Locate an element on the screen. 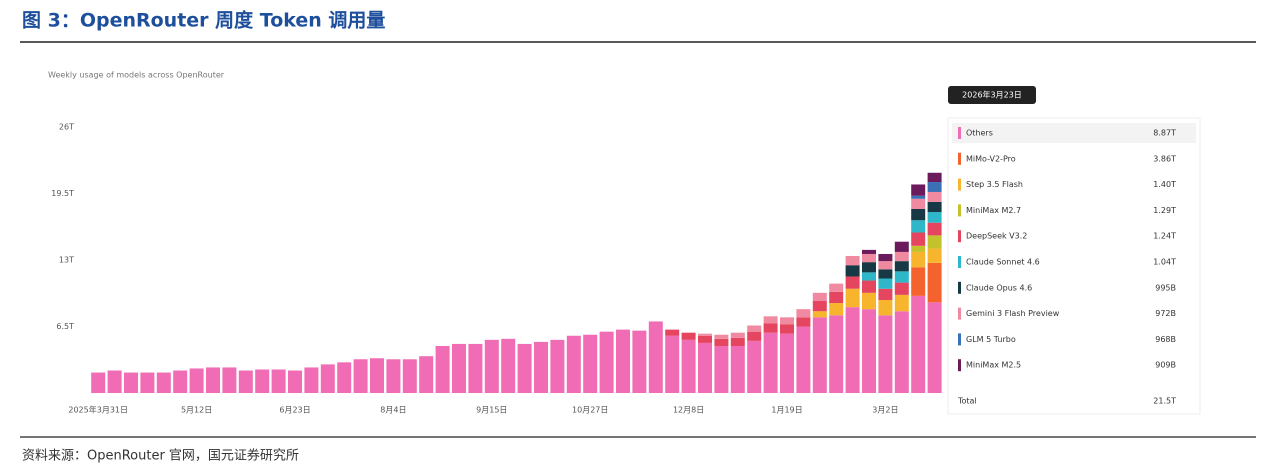  x-tick-label: 6月23日 is located at coordinates (294, 410).